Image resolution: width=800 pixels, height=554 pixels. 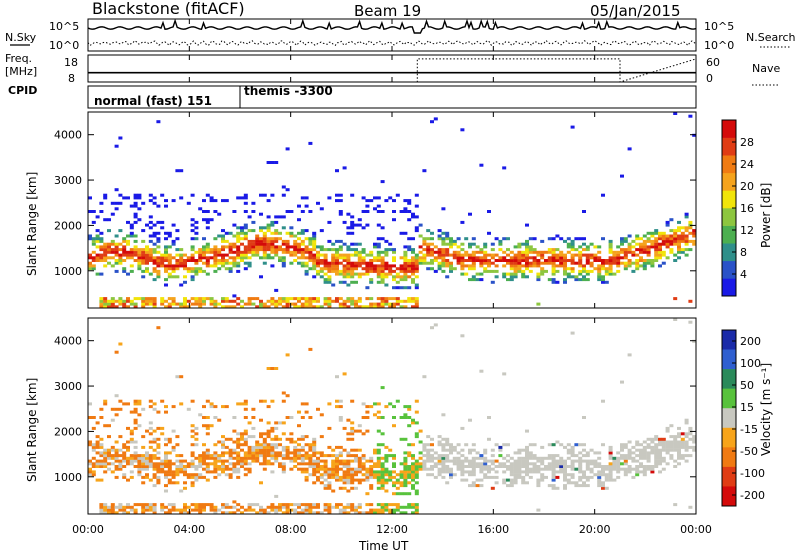 What do you see at coordinates (18, 58) in the screenshot?
I see `freq-label-line1: Freq.` at bounding box center [18, 58].